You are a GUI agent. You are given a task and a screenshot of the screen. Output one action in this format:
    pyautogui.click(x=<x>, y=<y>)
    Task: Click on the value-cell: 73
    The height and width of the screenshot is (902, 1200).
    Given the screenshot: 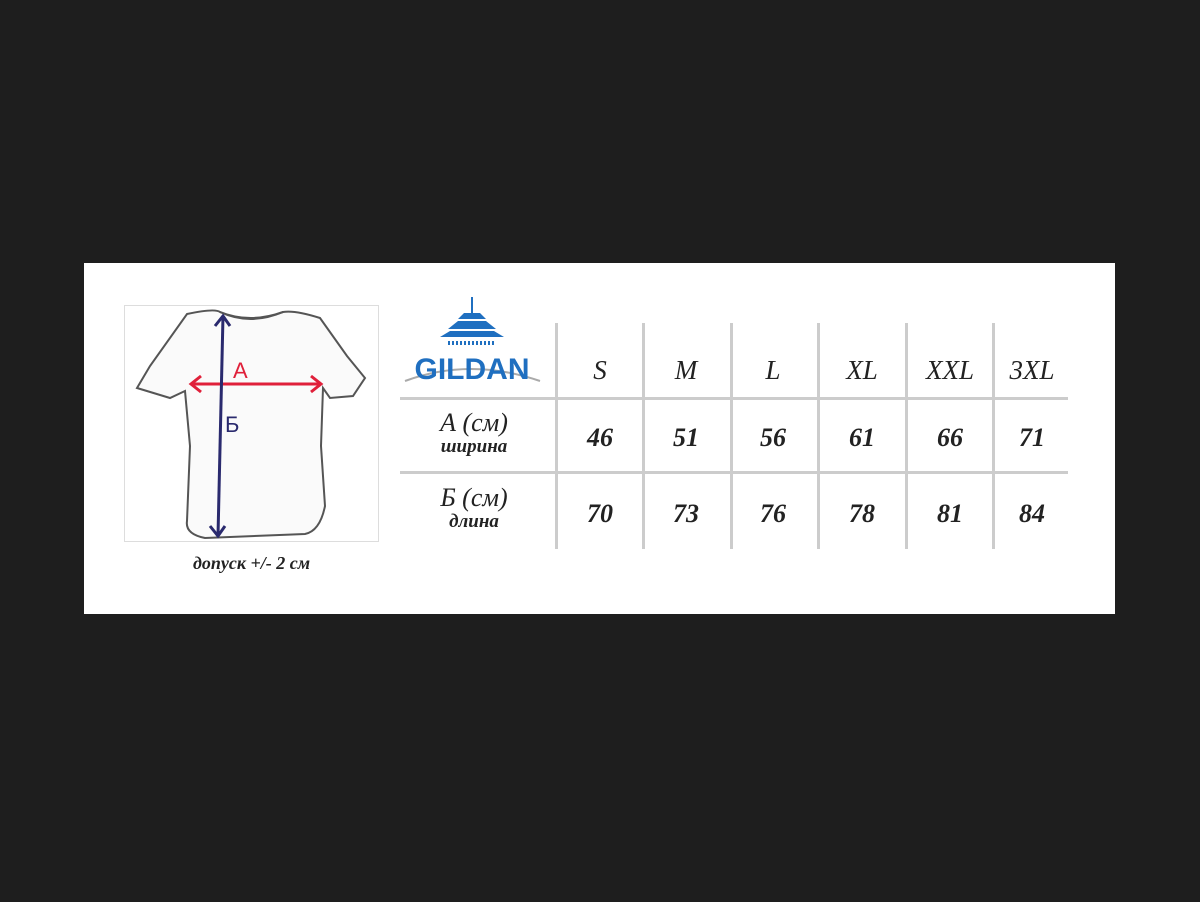 What is the action you would take?
    pyautogui.click(x=686, y=513)
    